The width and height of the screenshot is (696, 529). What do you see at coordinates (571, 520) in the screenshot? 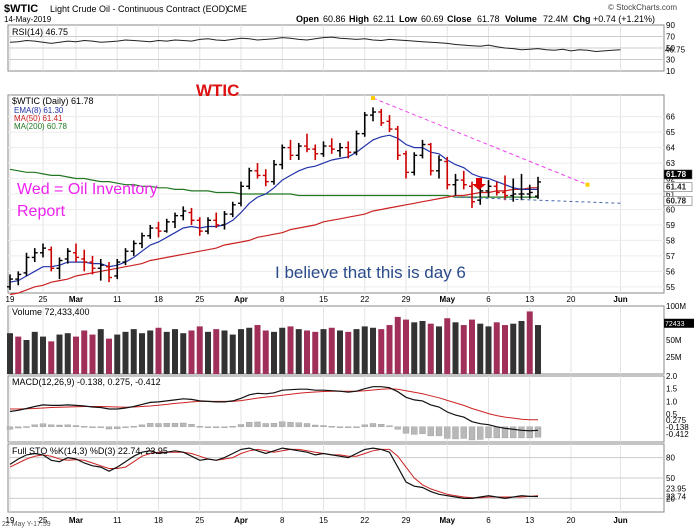
I see `x-tick-label-bottom: 20` at bounding box center [571, 520].